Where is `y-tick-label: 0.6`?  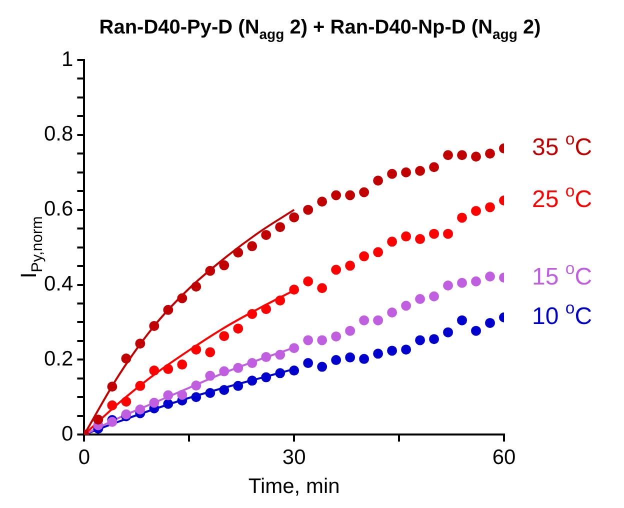
y-tick-label: 0.6 is located at coordinates (59, 209).